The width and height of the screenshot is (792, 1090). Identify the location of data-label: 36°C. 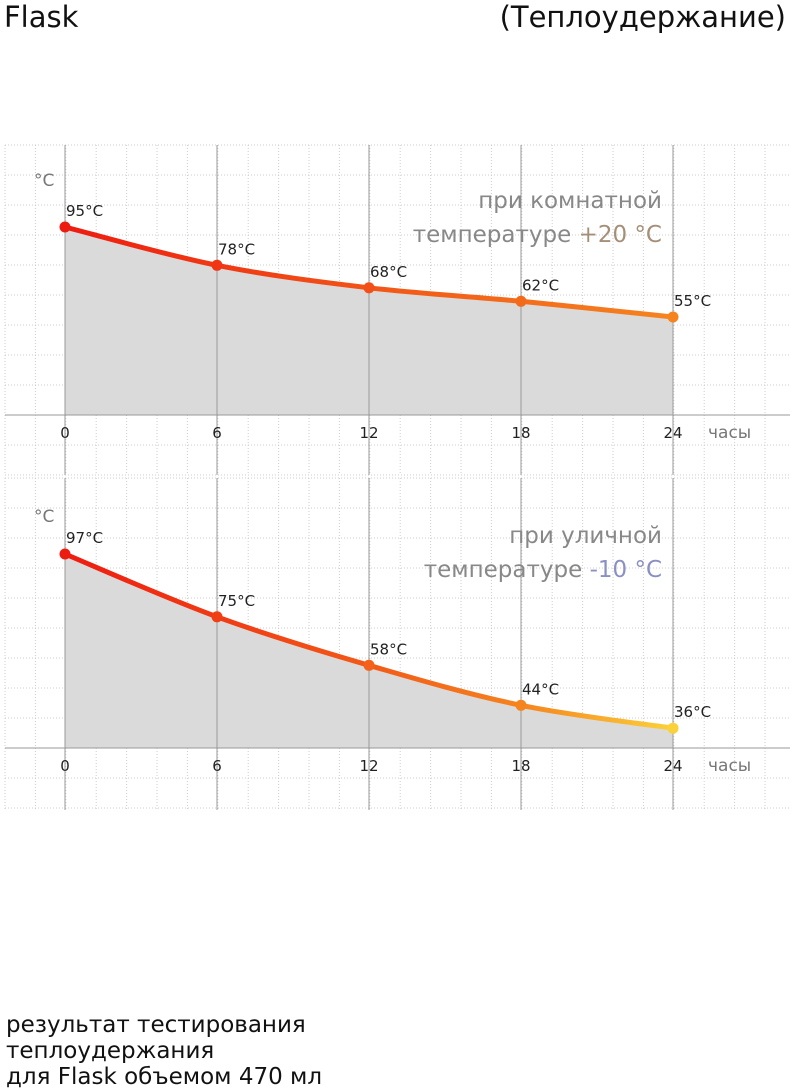
(692, 712).